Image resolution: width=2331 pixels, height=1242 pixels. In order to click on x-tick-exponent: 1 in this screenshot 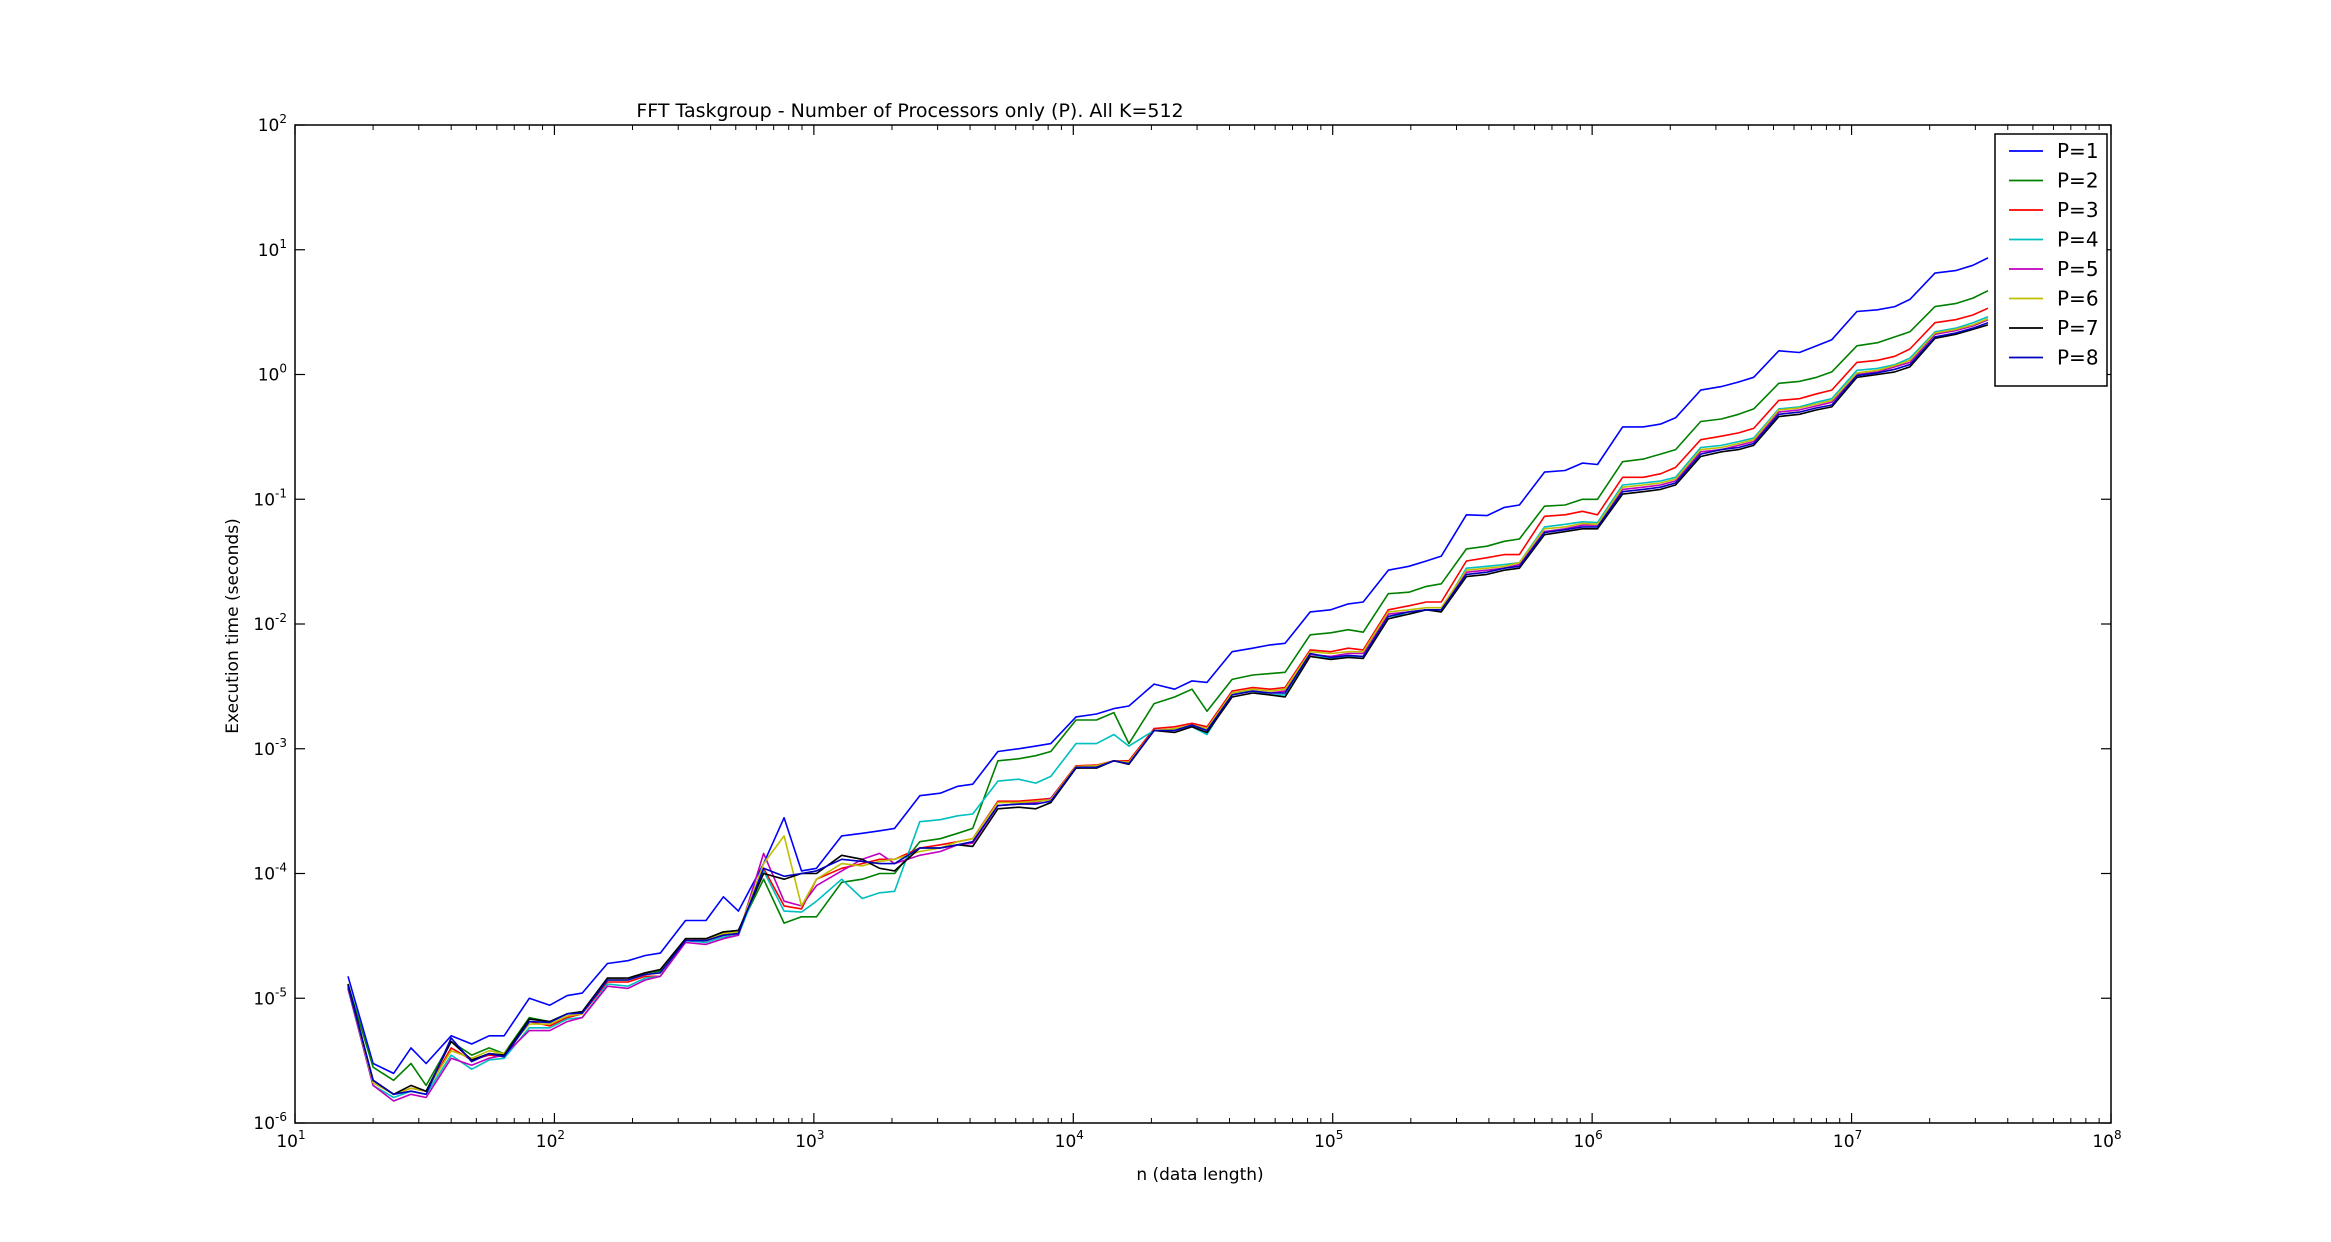, I will do `click(302, 1135)`.